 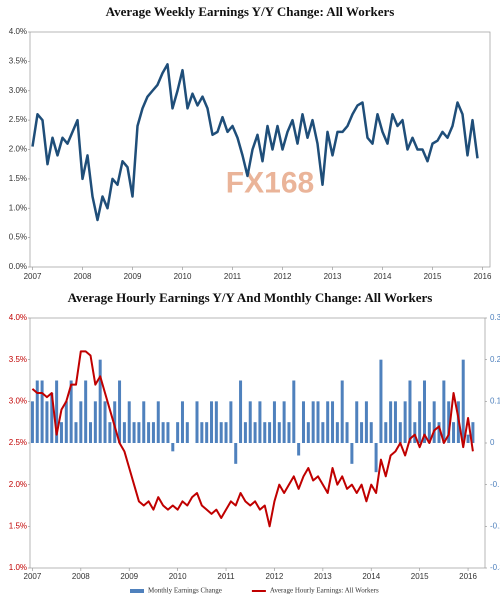 What do you see at coordinates (33, 576) in the screenshot?
I see `x-tick-label: 2007` at bounding box center [33, 576].